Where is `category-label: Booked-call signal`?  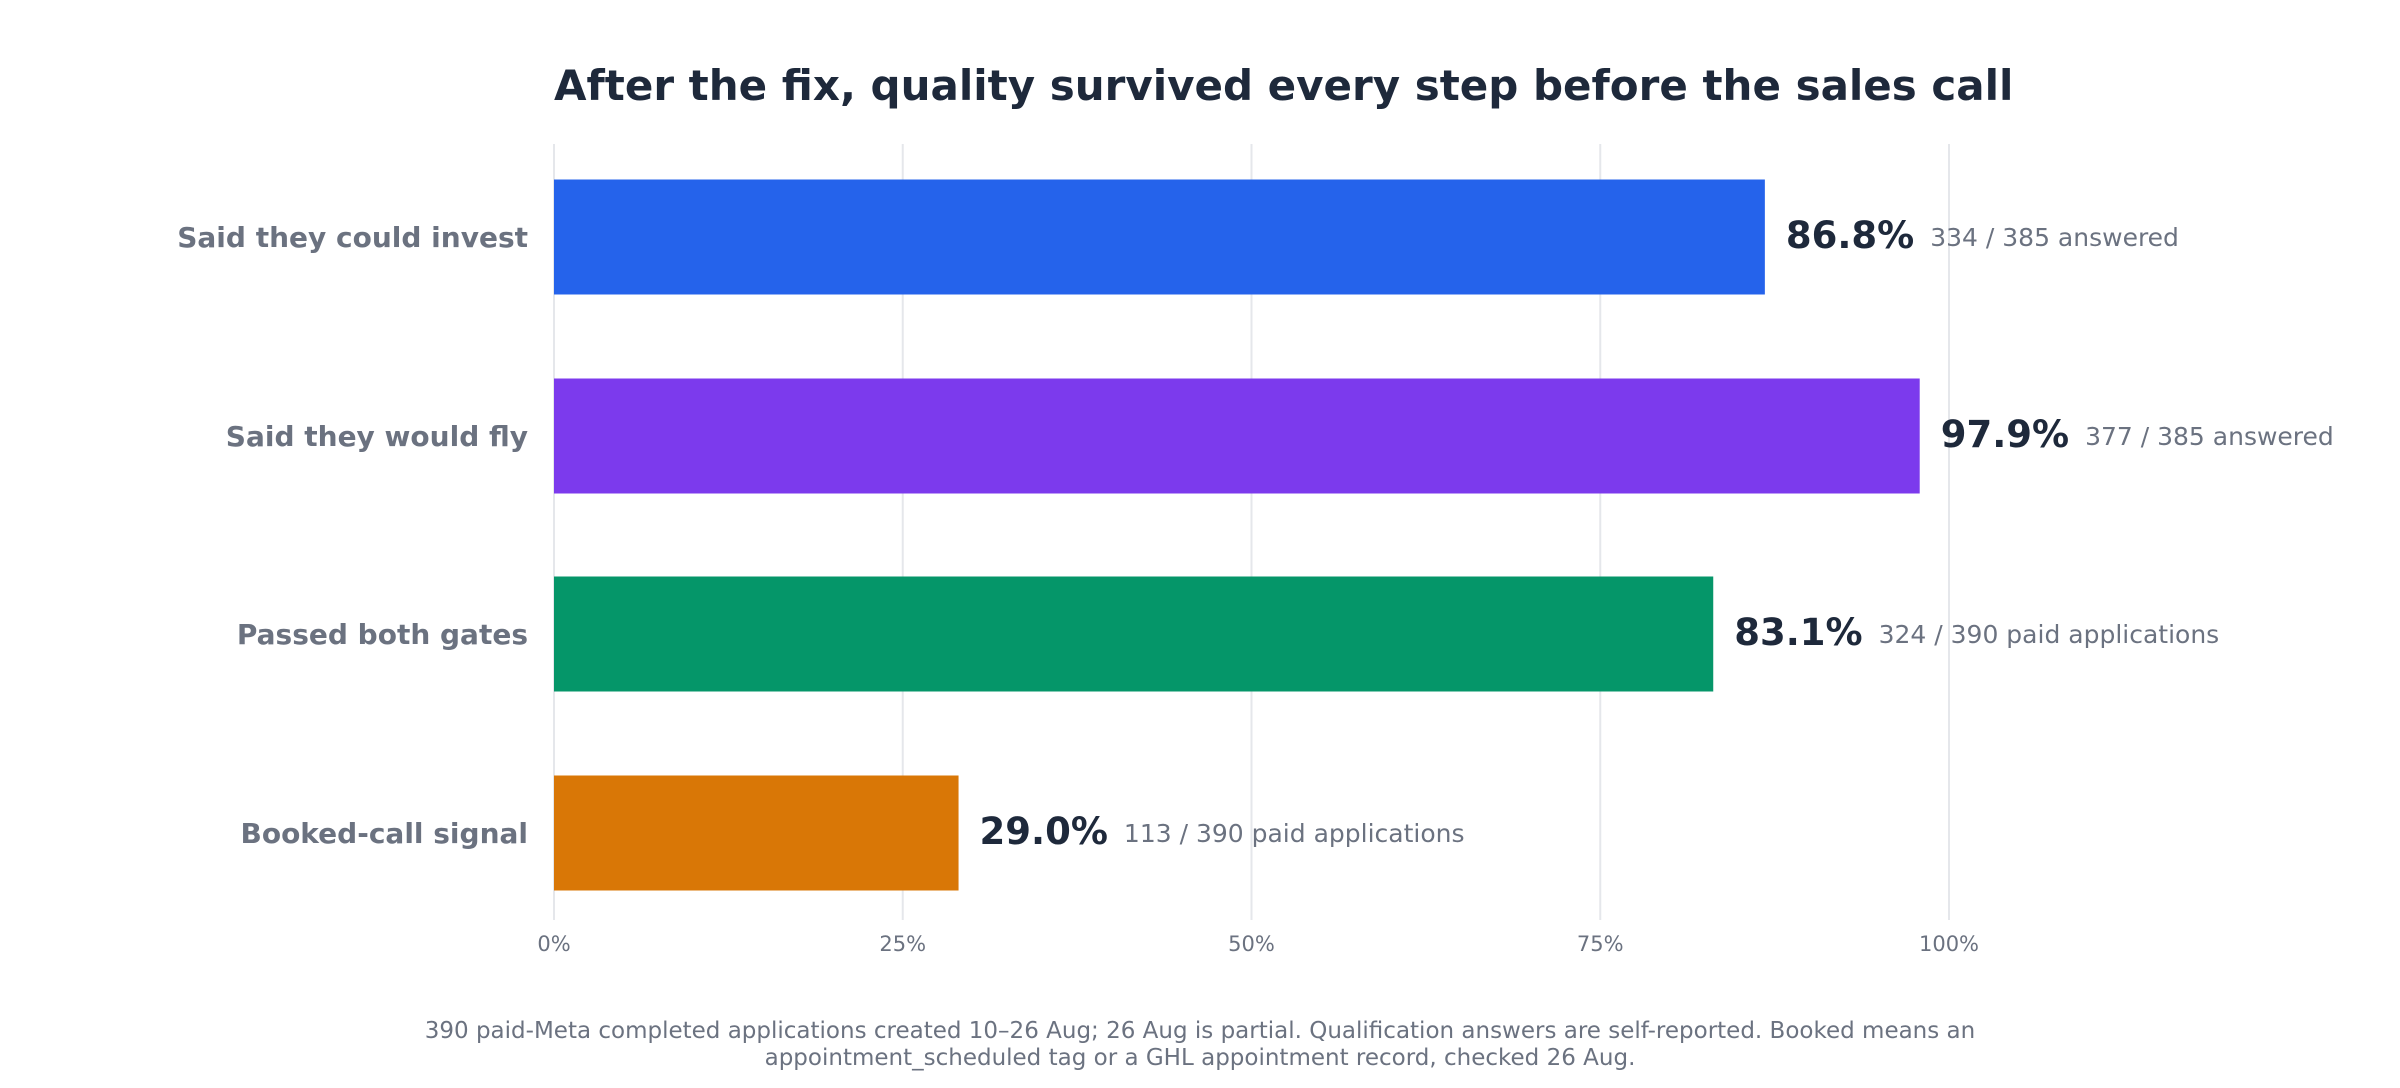 category-label: Booked-call signal is located at coordinates (384, 833).